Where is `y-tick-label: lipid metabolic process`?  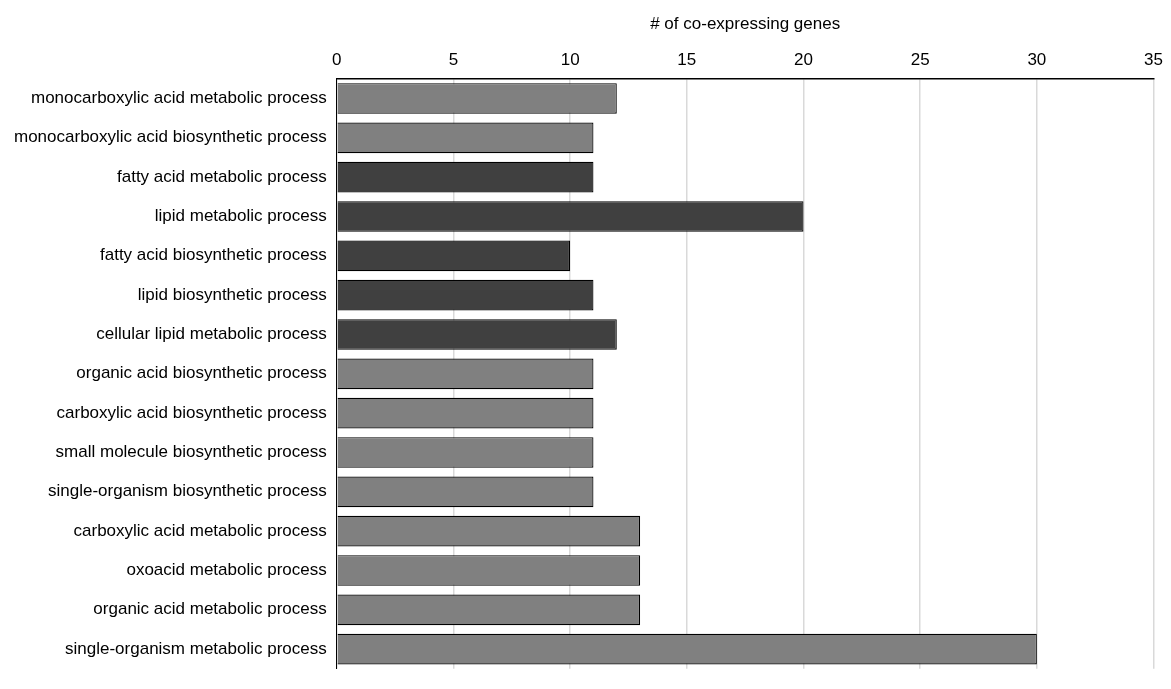
y-tick-label: lipid metabolic process is located at coordinates (240, 216).